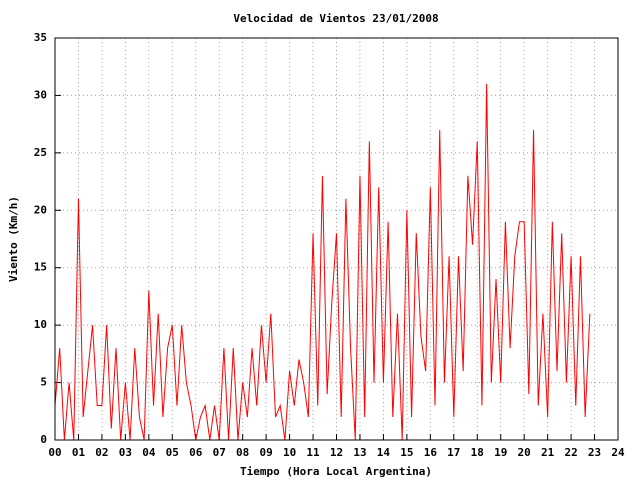 The width and height of the screenshot is (640, 480). I want to click on y-tick-label: 30, so click(40, 94).